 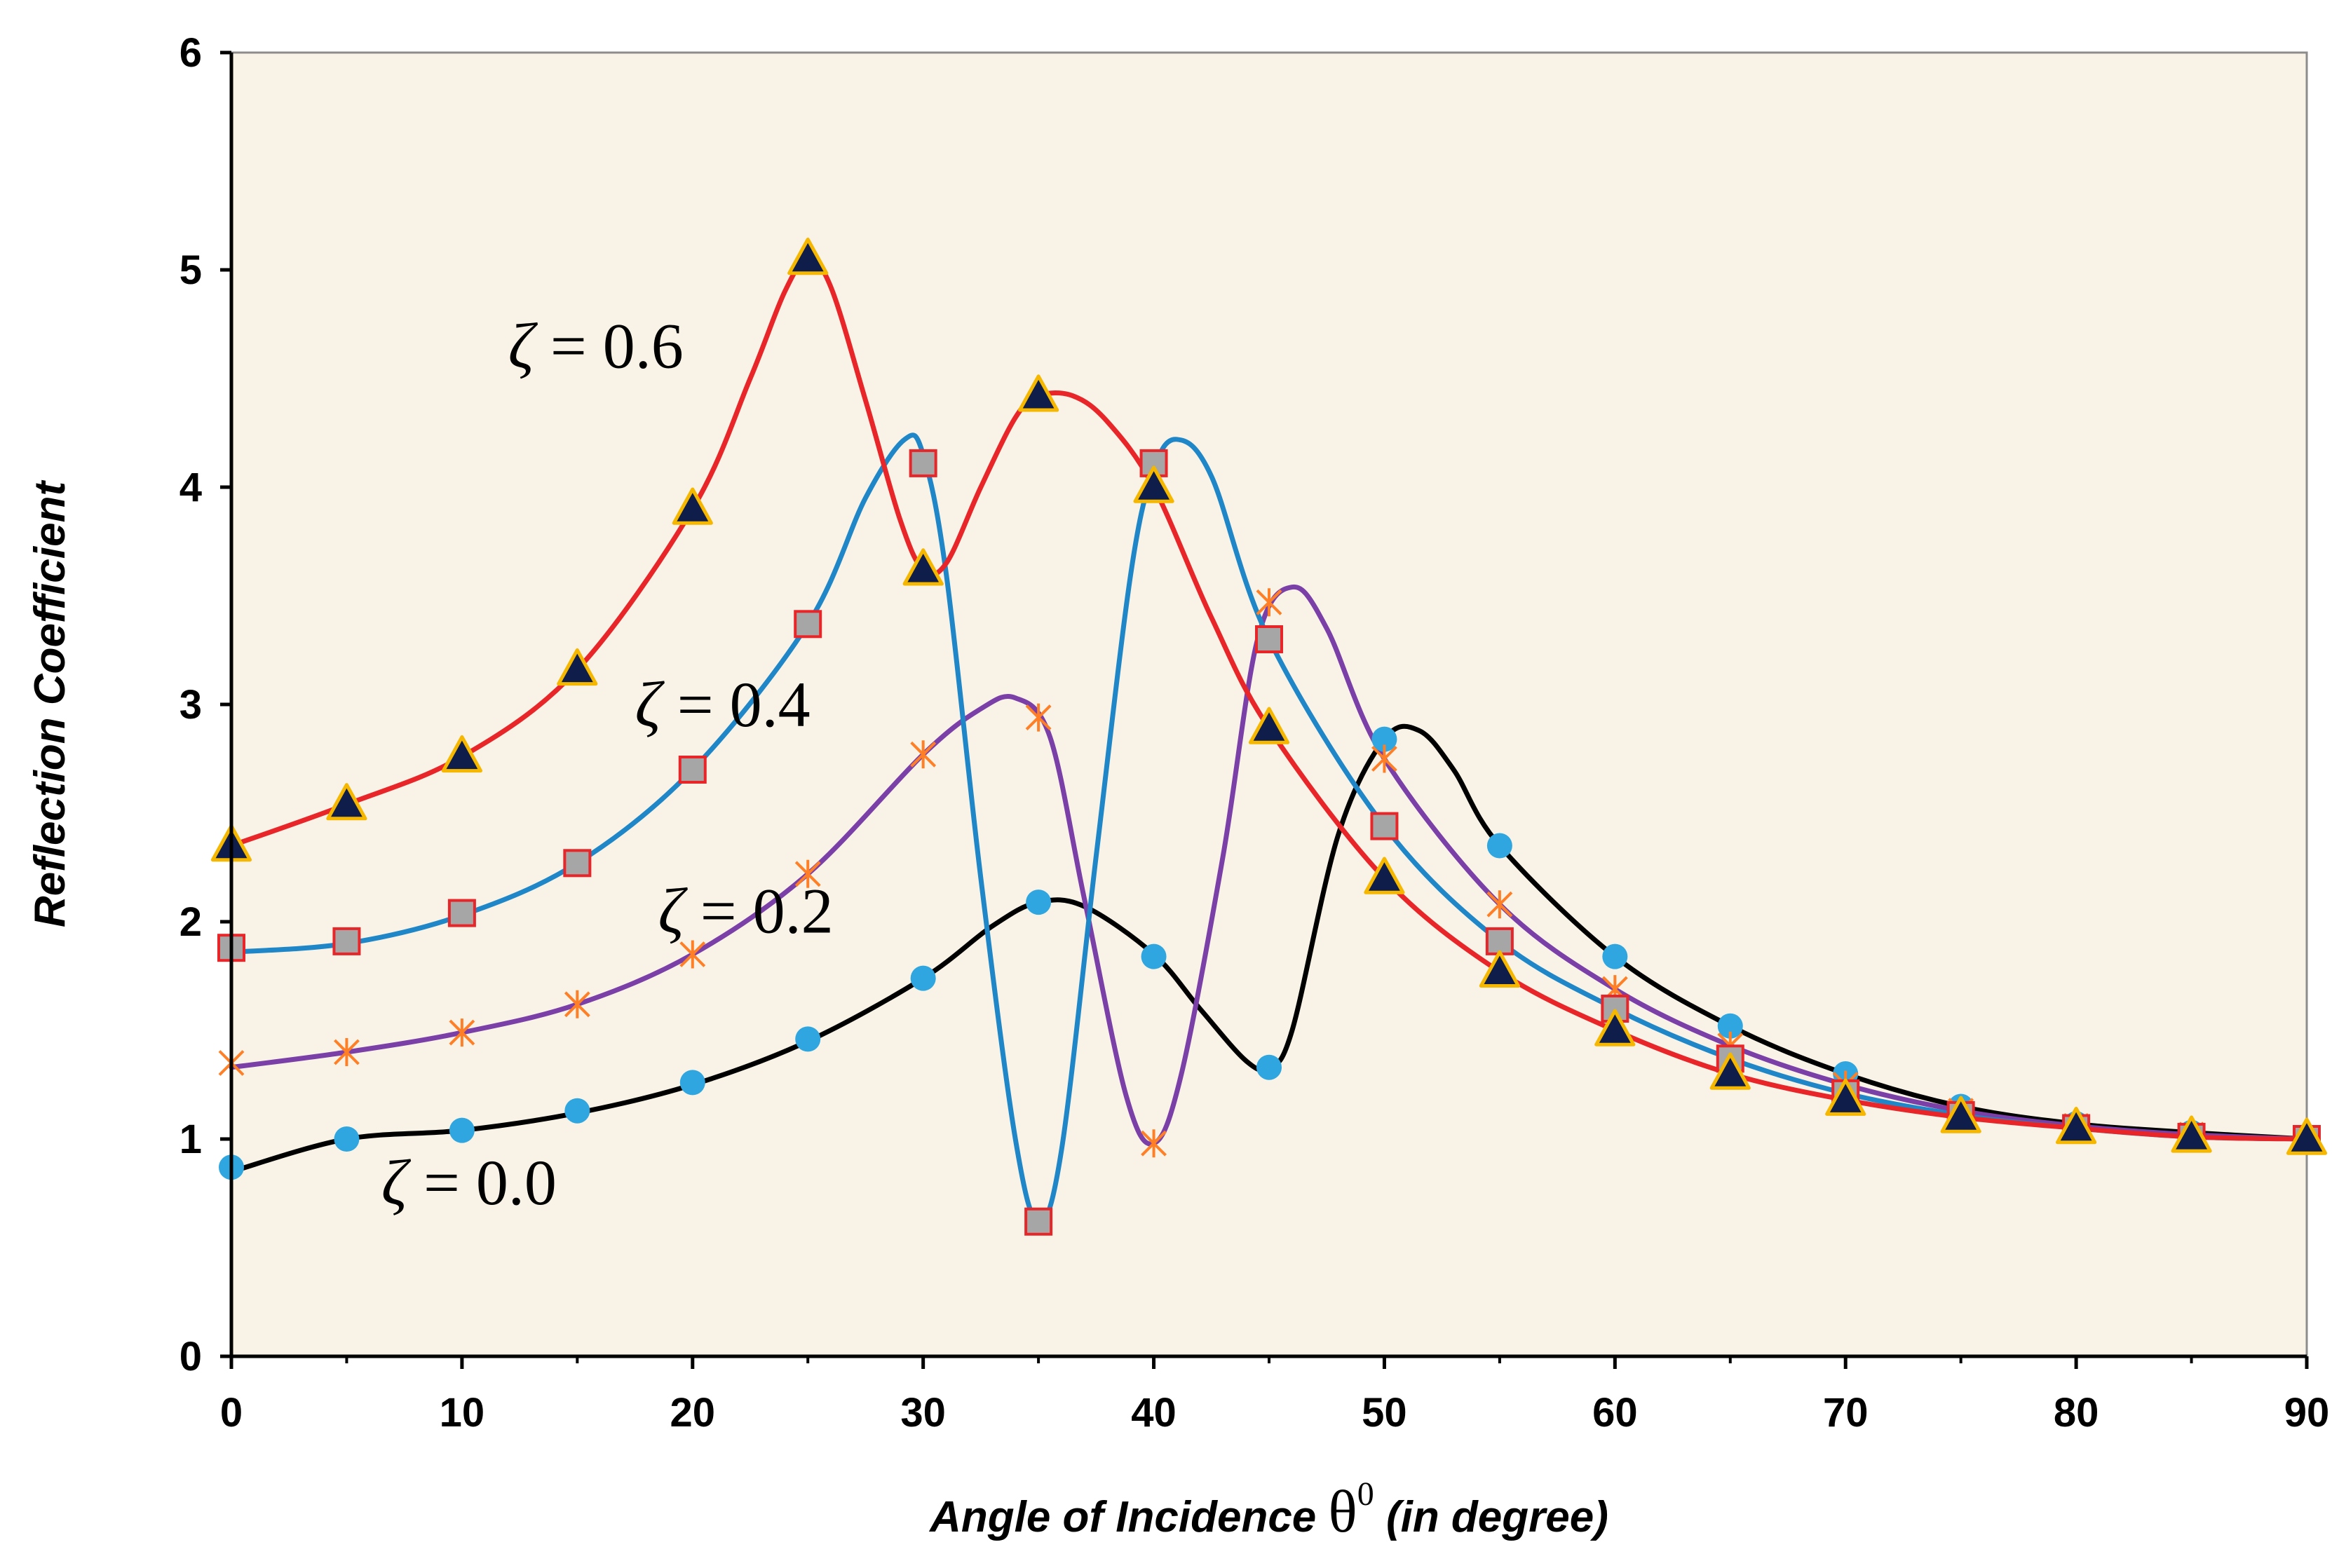 I want to click on annotation-label: ζ = 0.2, so click(x=745, y=911).